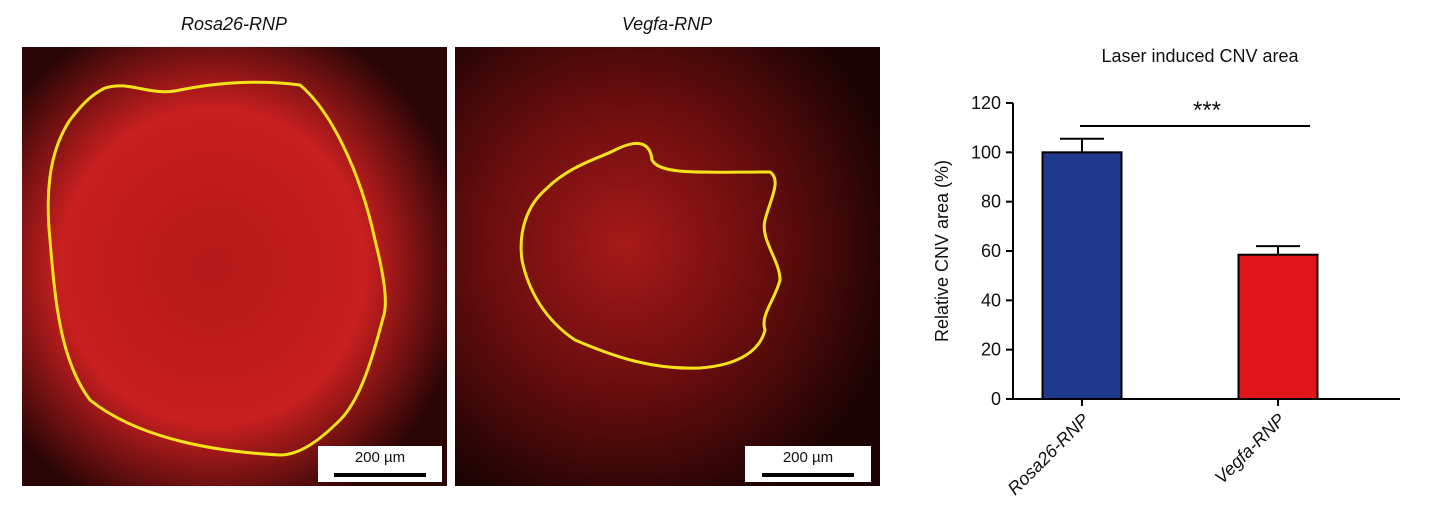 This screenshot has height=531, width=1440. What do you see at coordinates (1200, 56) in the screenshot?
I see `chart-title: Laser induced CNV area` at bounding box center [1200, 56].